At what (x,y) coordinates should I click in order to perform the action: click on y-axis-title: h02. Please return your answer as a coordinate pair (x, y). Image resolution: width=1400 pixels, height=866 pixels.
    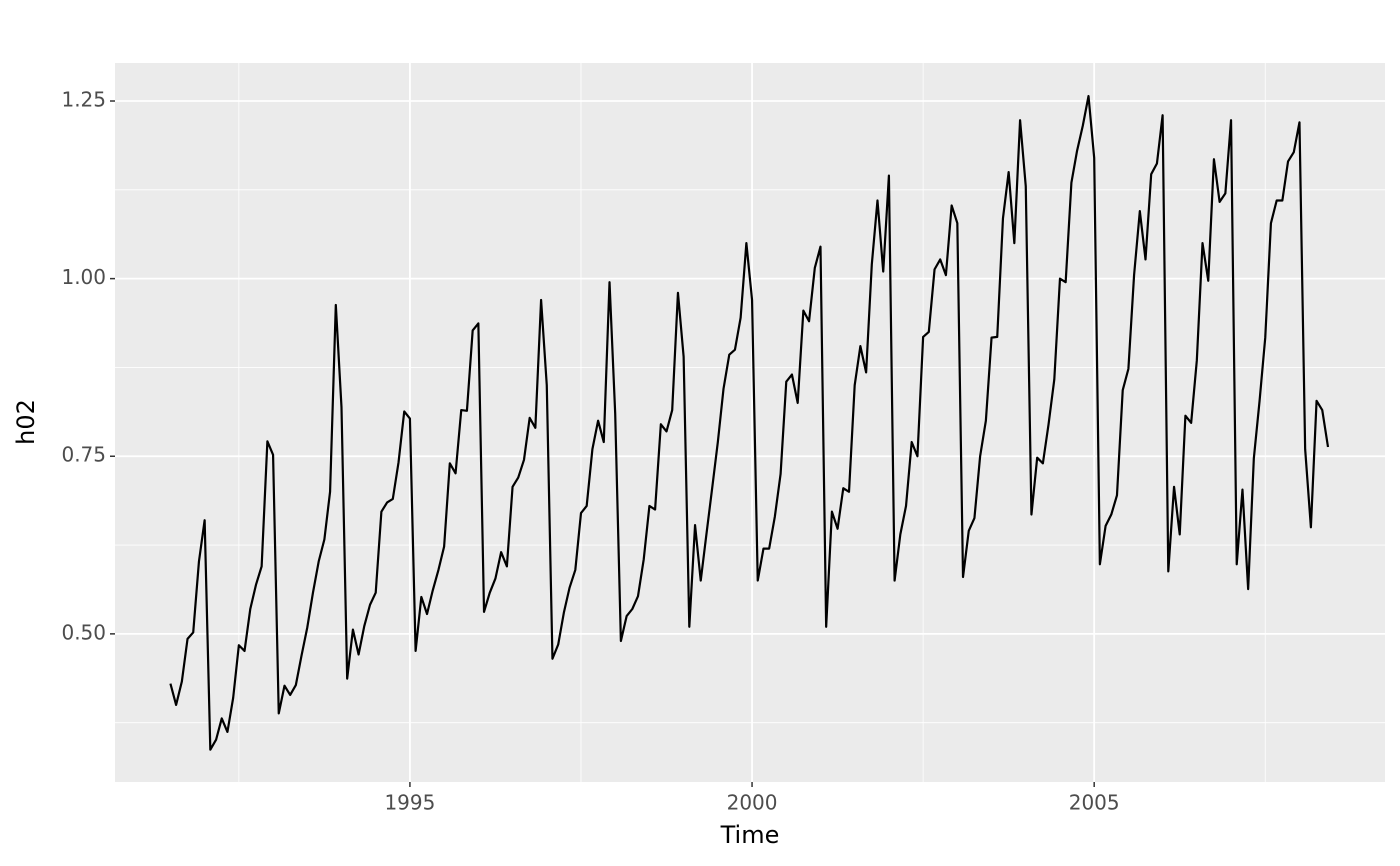
    Looking at the image, I should click on (26, 422).